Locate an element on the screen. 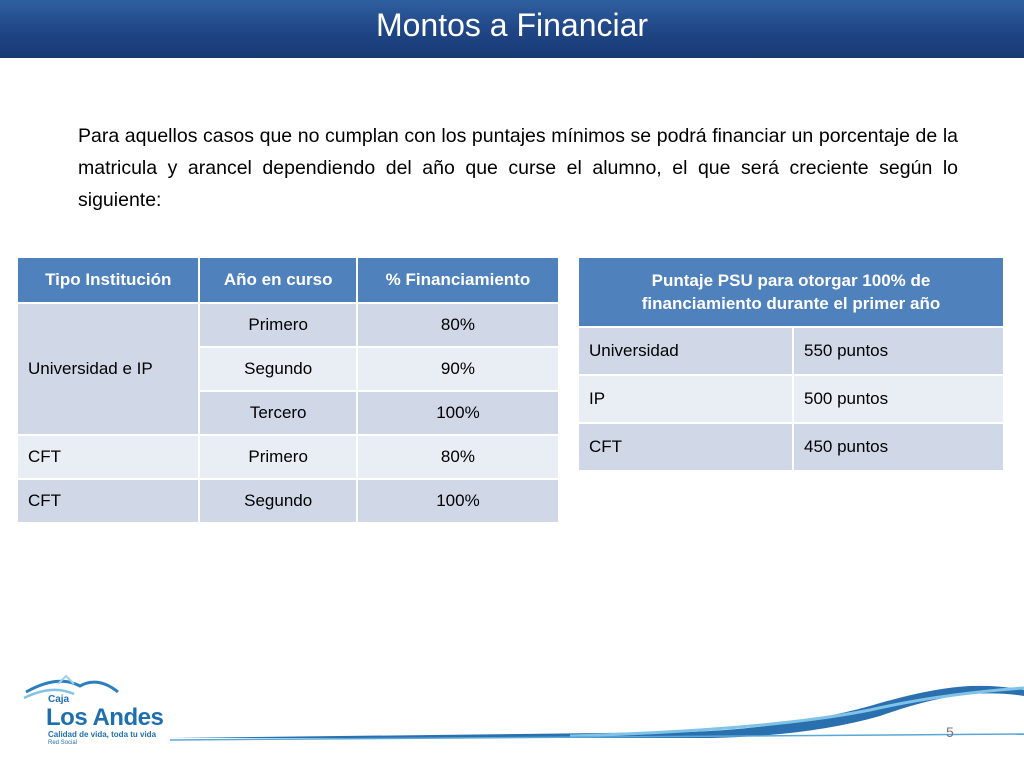  cell-year: Tercero is located at coordinates (278, 413).